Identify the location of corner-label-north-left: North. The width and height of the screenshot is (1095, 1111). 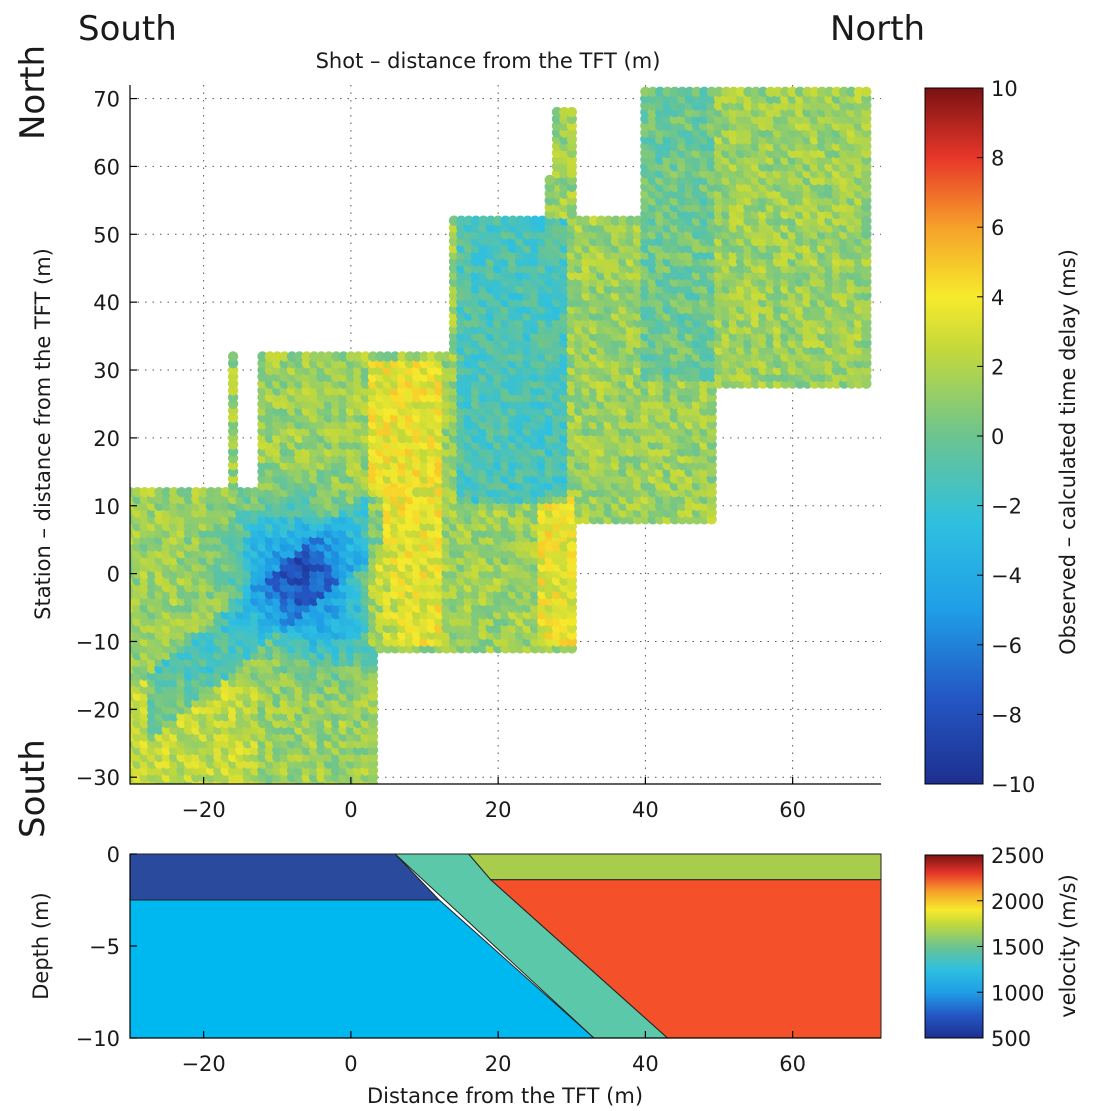
(33, 92).